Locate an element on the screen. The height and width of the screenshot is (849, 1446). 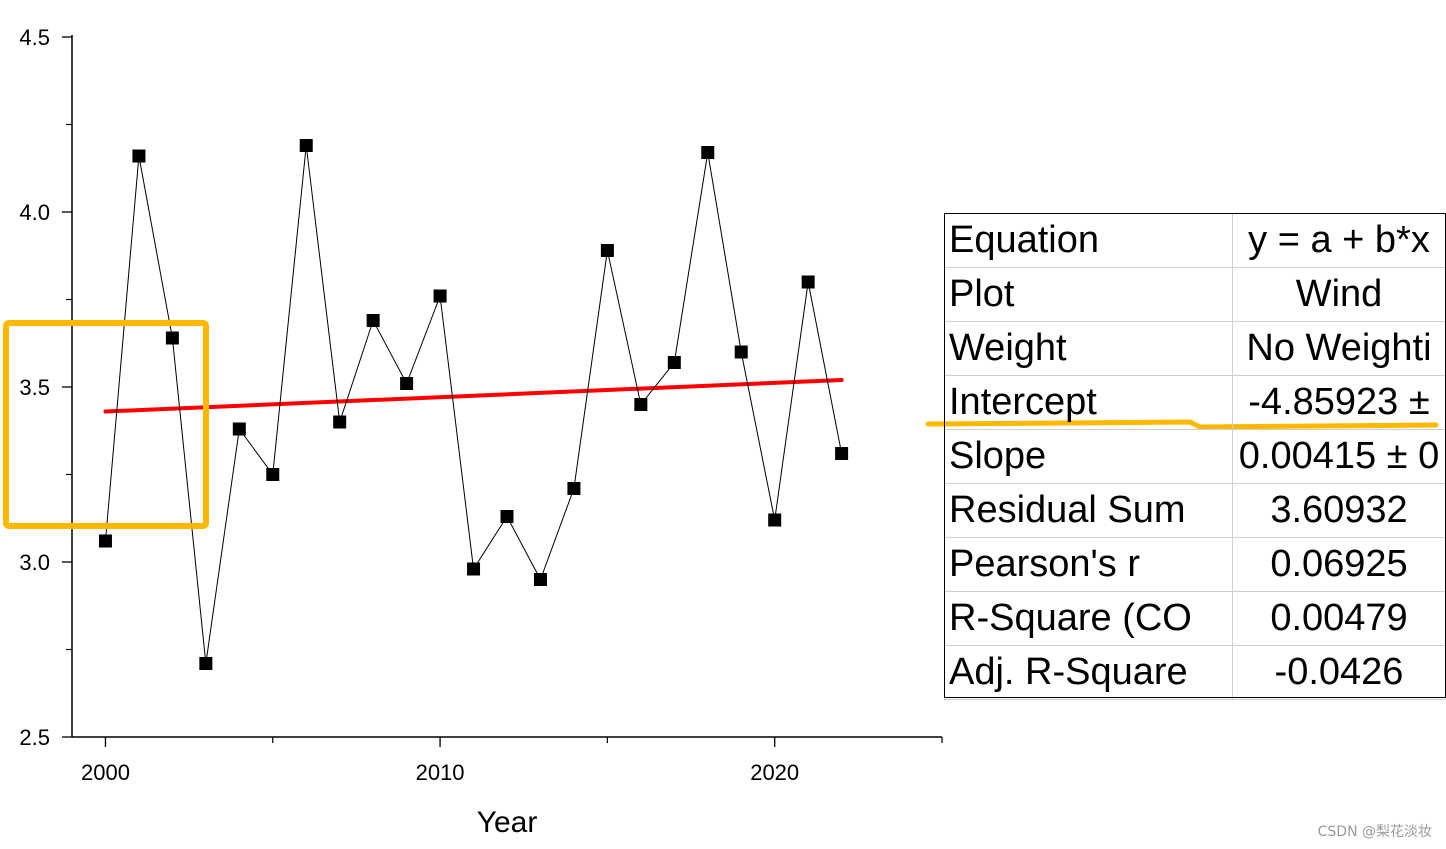
stats-value: Wind is located at coordinates (1339, 294).